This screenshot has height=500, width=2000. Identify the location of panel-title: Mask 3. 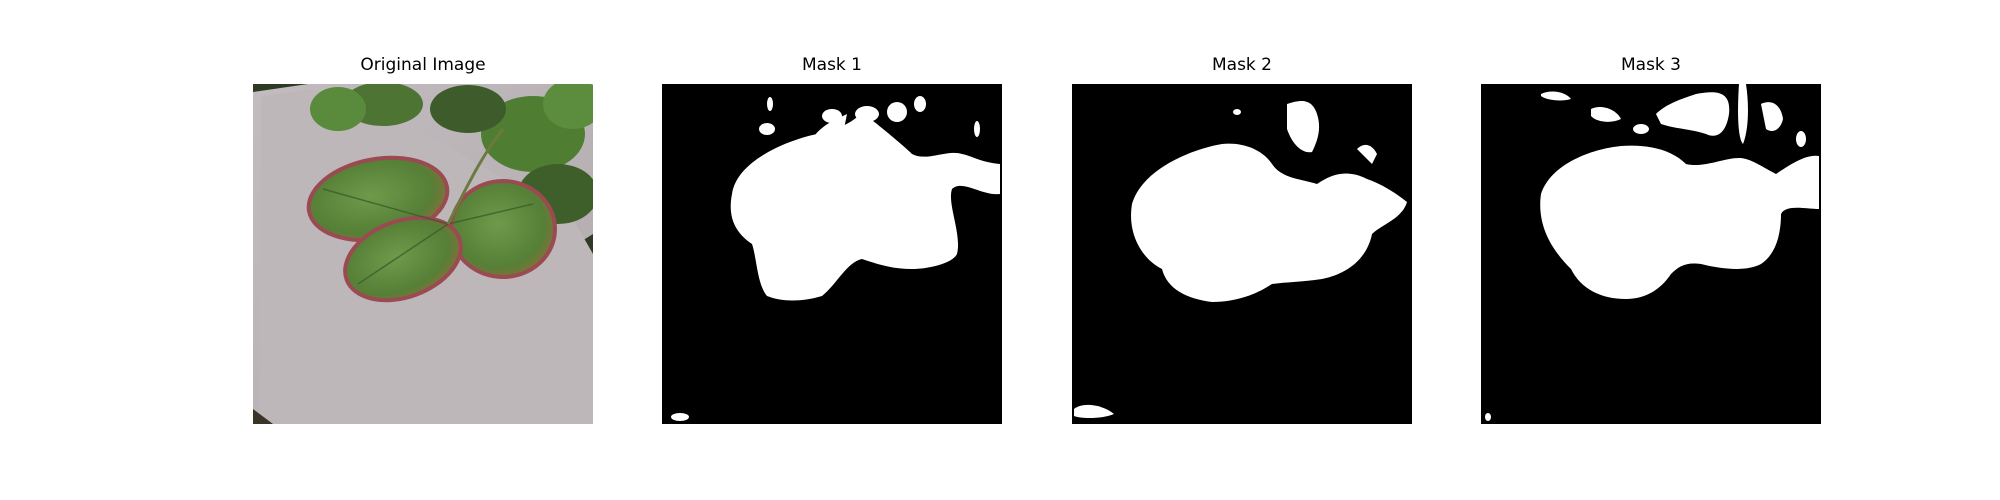
(1650, 65).